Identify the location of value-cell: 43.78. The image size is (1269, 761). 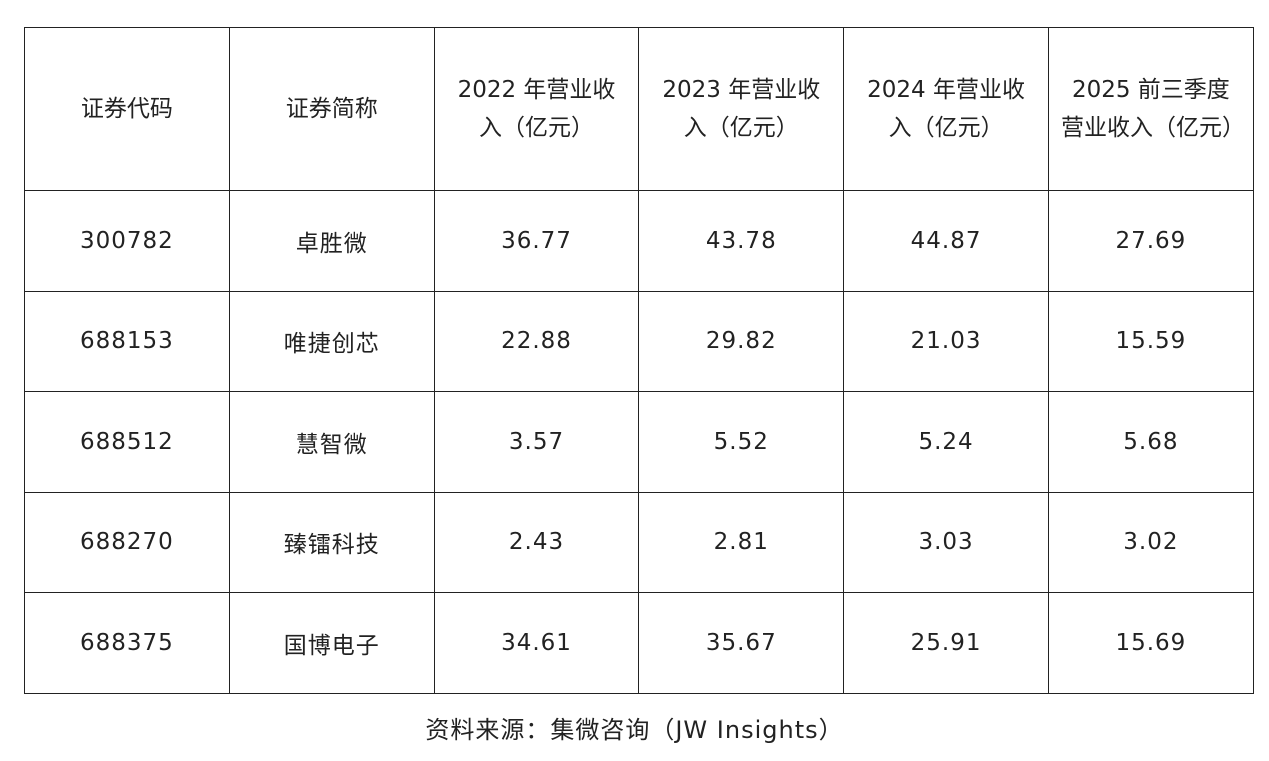
(741, 241).